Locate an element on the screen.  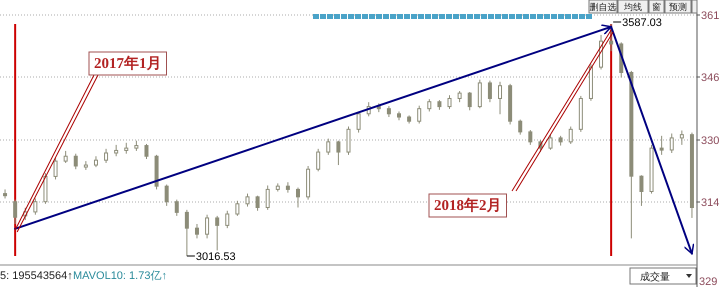
text: 361 is located at coordinates (710, 16).